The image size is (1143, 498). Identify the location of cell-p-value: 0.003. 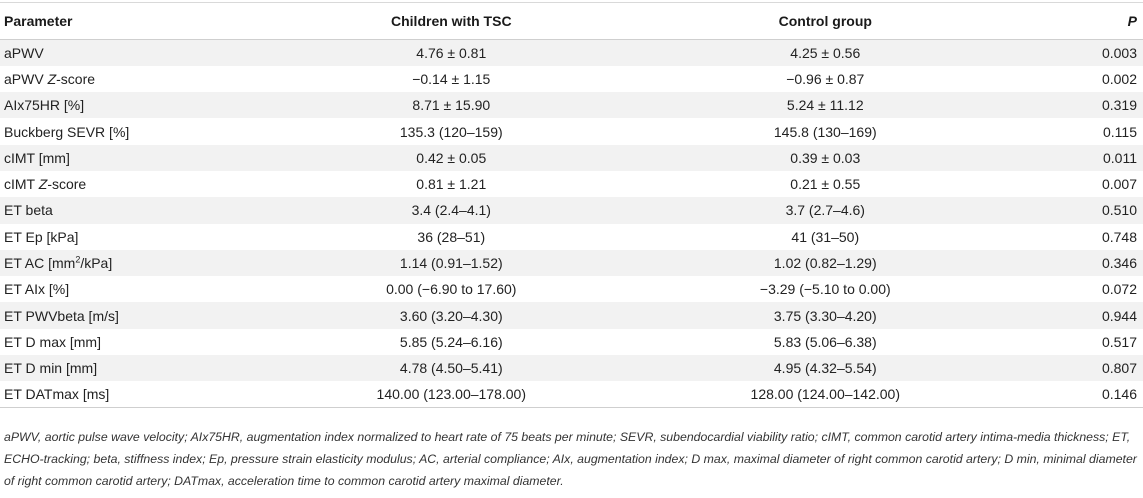
(1095, 52).